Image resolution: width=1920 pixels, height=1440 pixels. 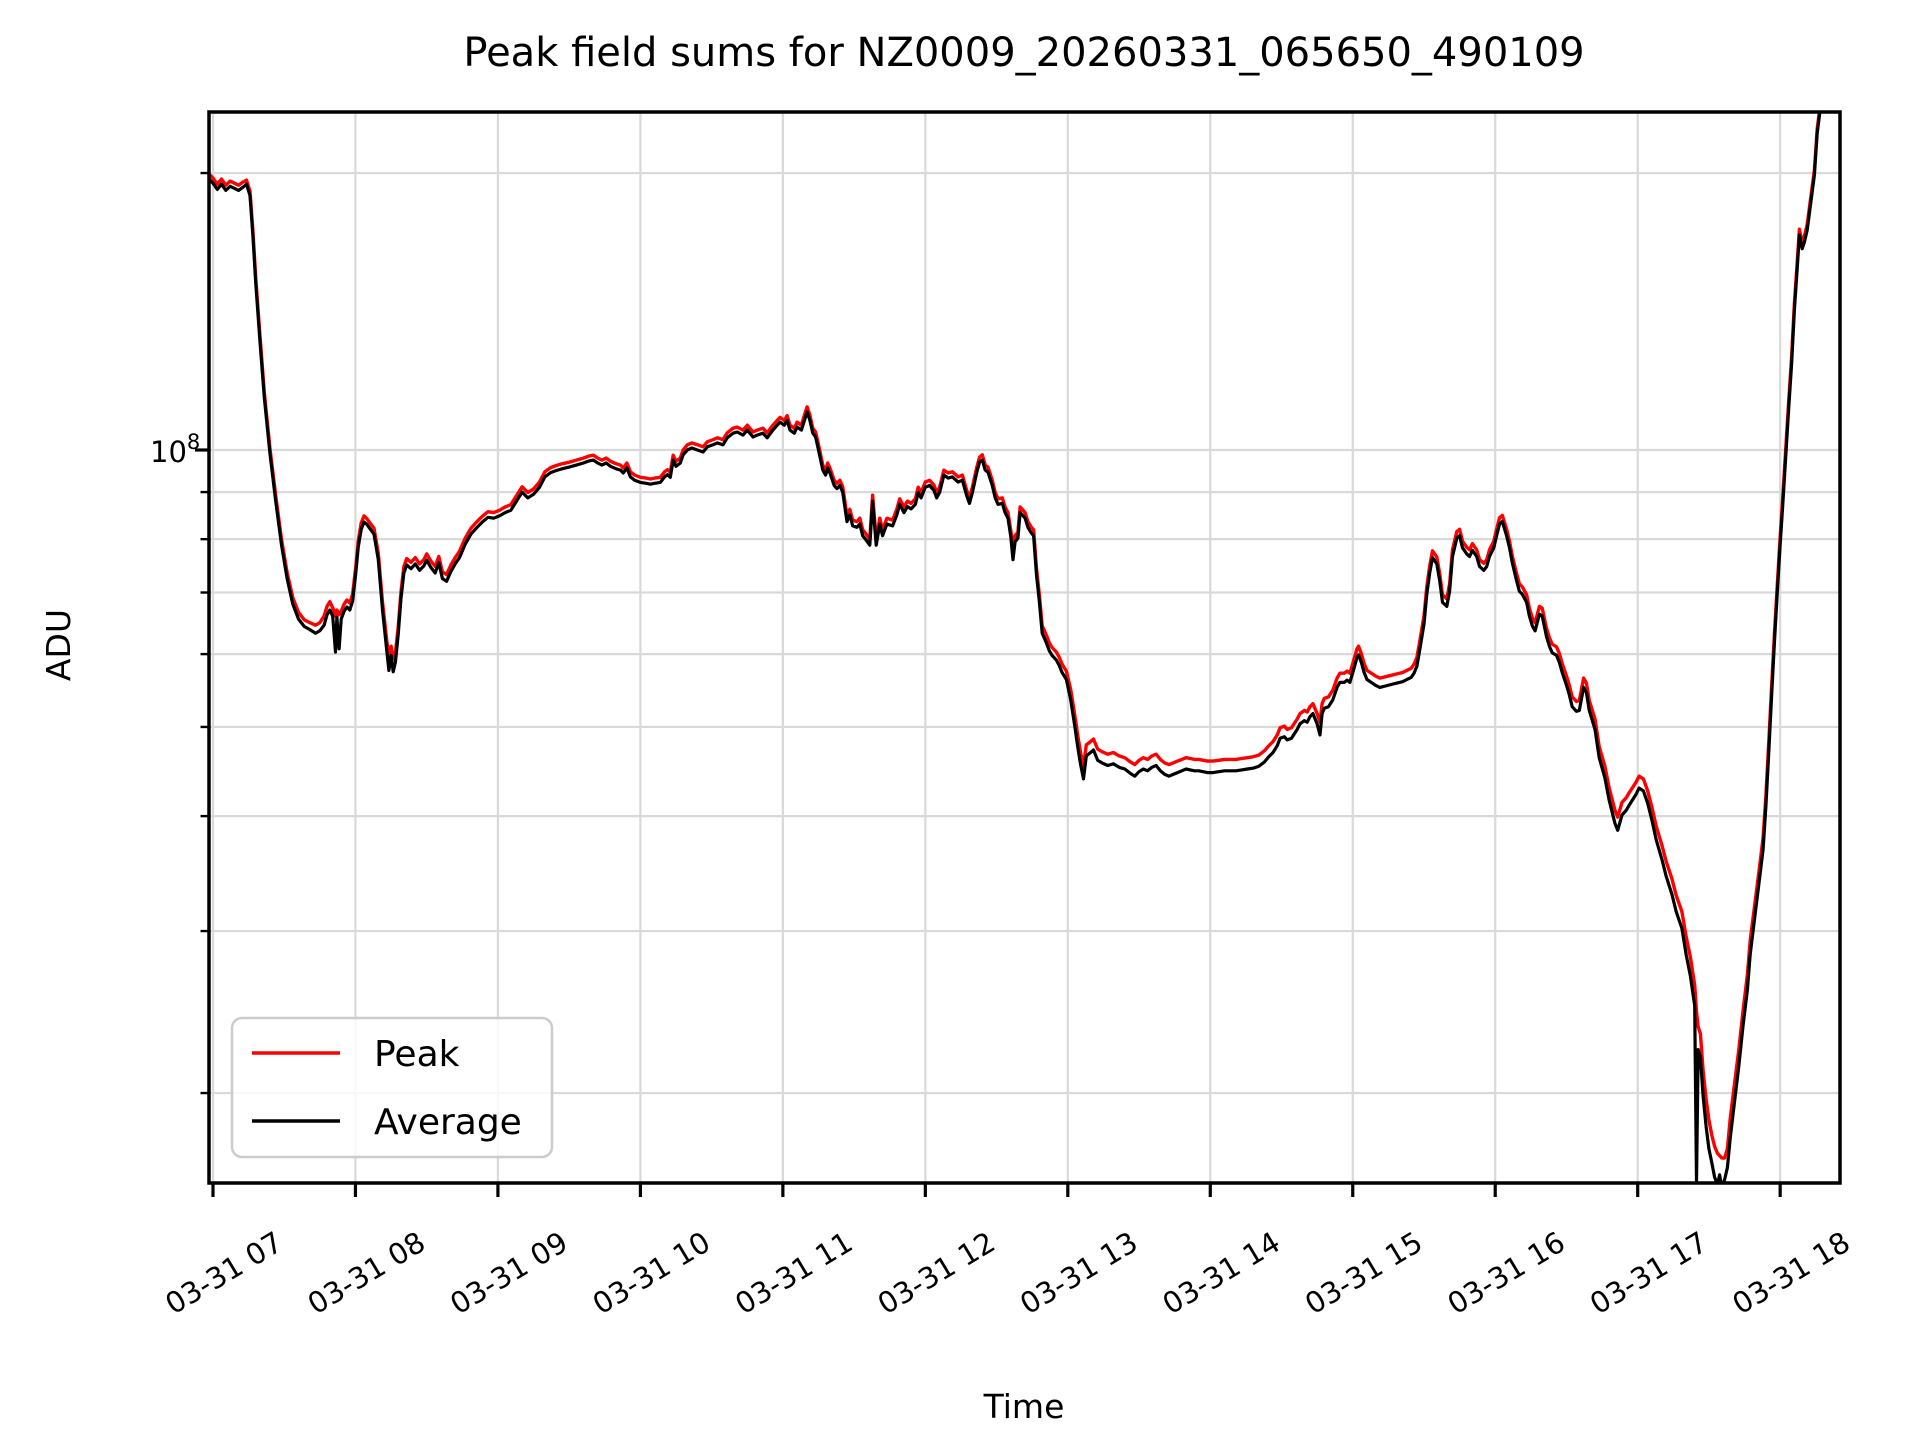 I want to click on x-tick-label: 03-31 08, so click(x=366, y=1273).